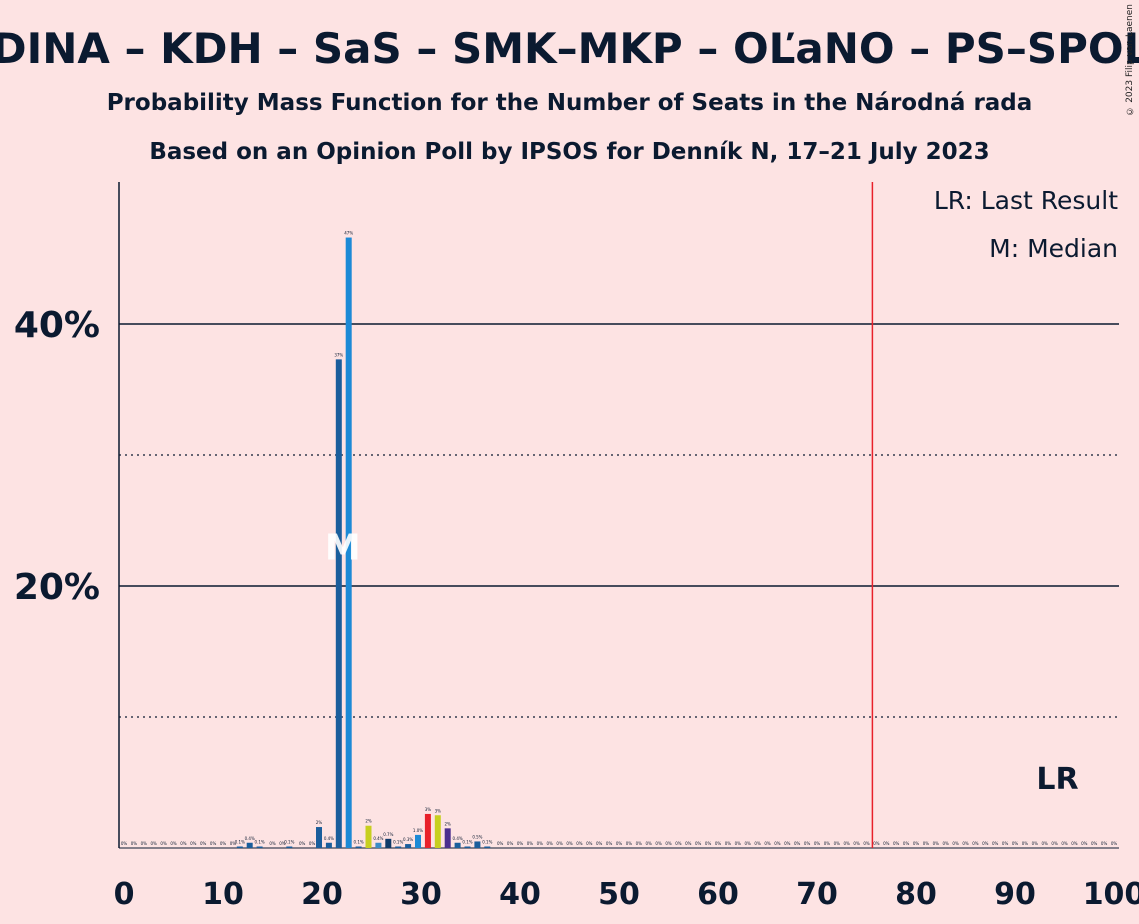 This screenshot has height=924, width=1139. I want to click on x-tick-label-100: 100, so click(1111, 894).